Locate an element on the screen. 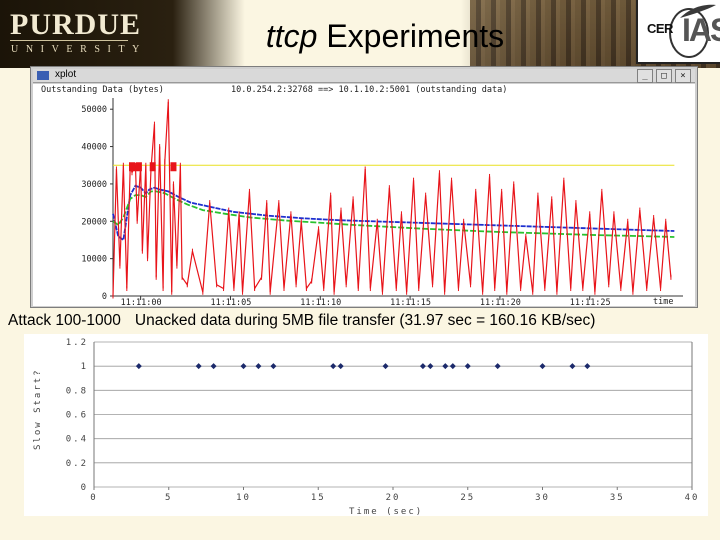 The width and height of the screenshot is (720, 540). x-tick-label: 15 is located at coordinates (318, 498).